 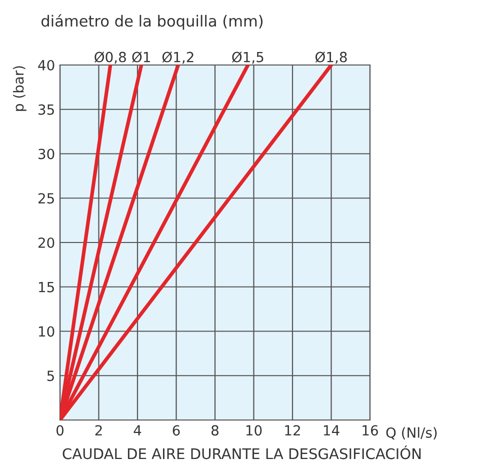 I want to click on x-tick-label: 10, so click(x=254, y=430).